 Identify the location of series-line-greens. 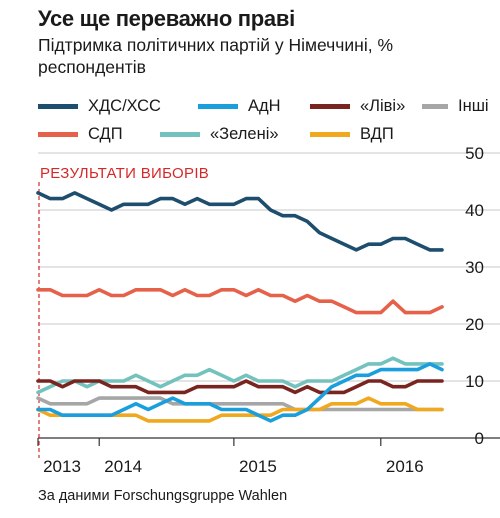
(240, 375).